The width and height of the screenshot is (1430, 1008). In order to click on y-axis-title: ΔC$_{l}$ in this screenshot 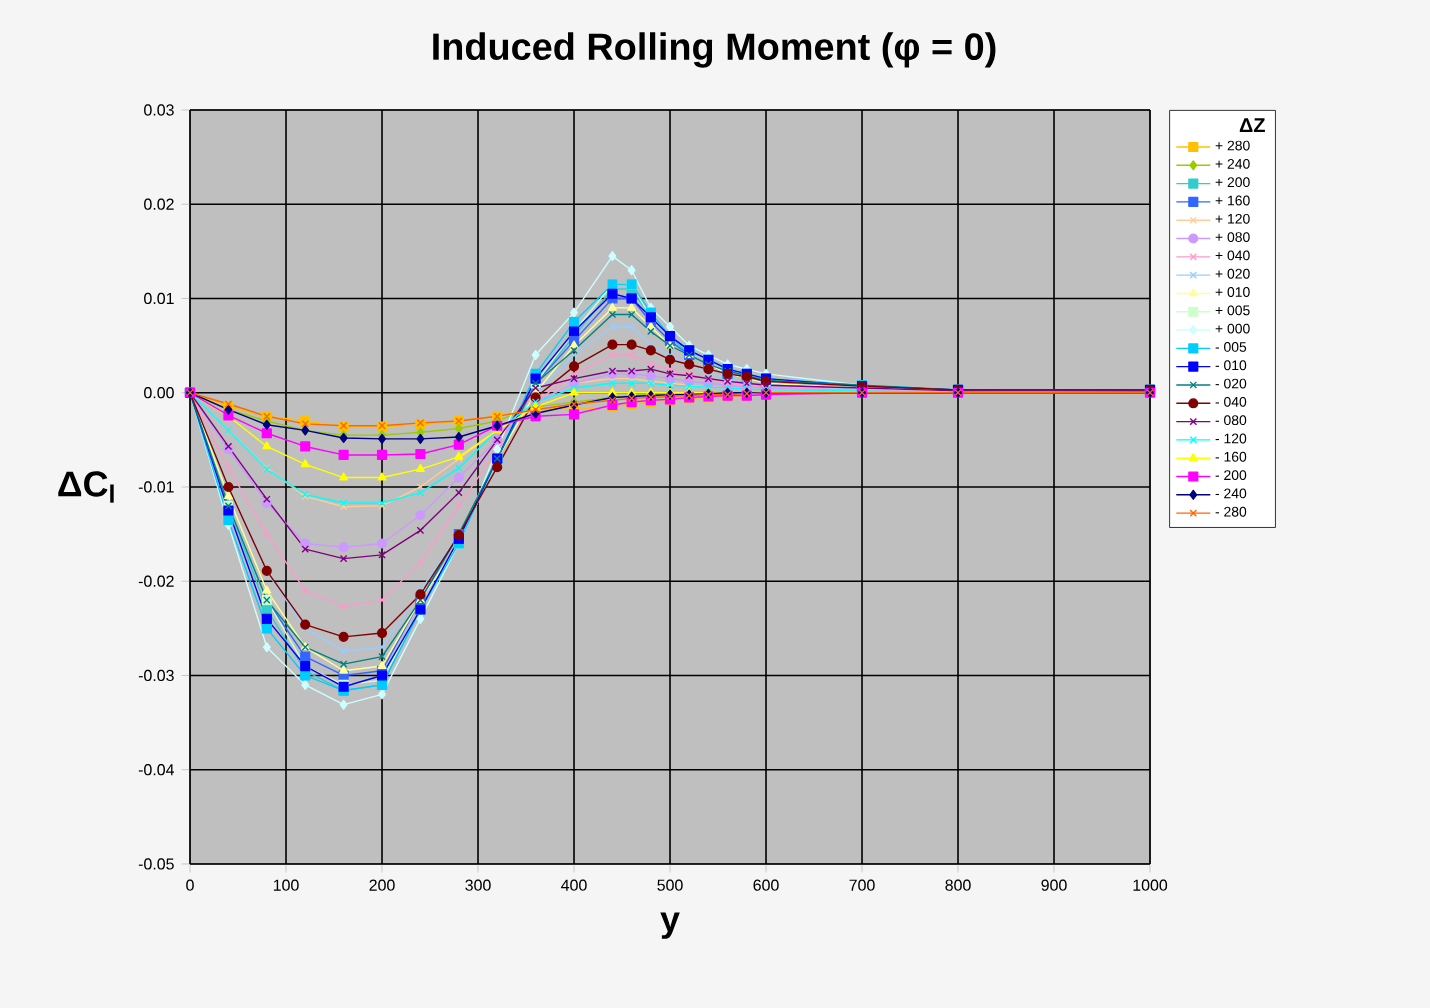, I will do `click(86, 487)`.